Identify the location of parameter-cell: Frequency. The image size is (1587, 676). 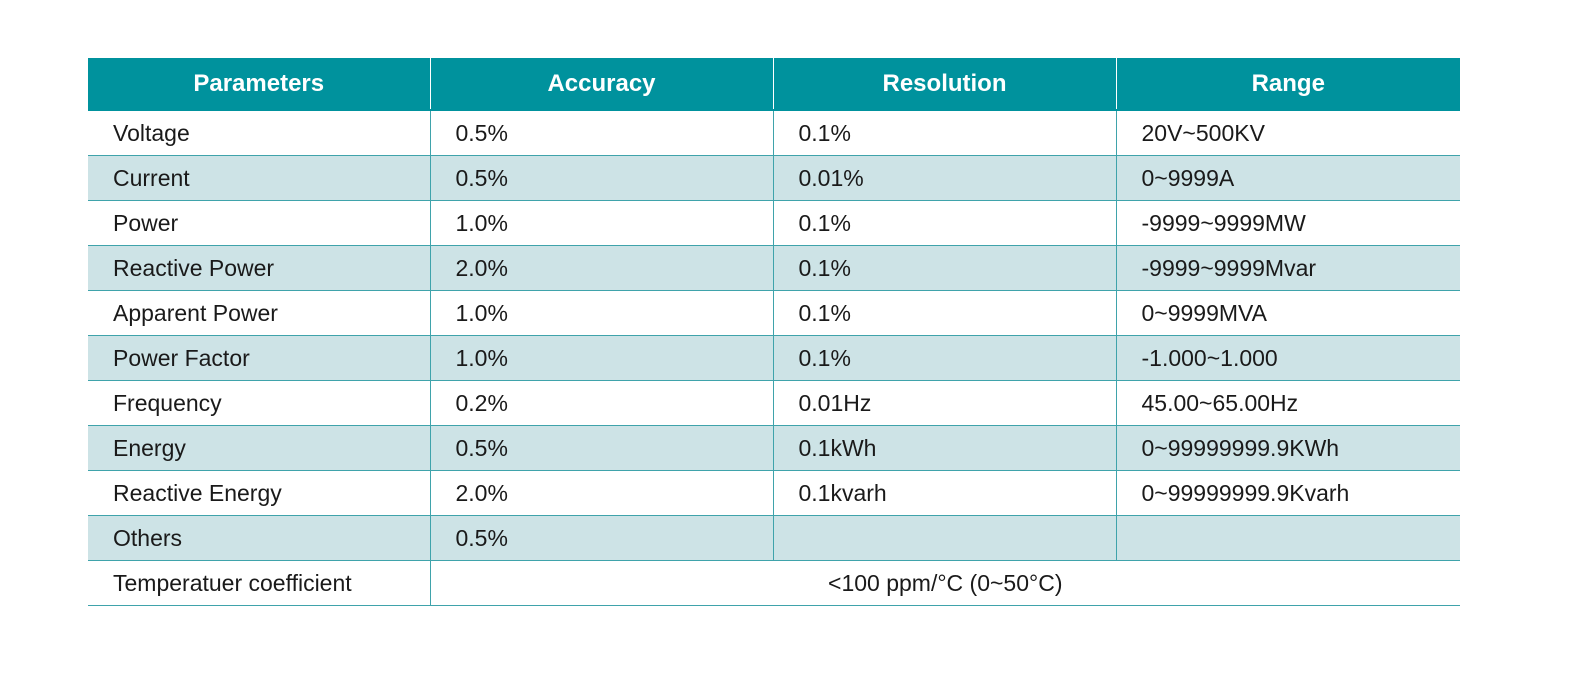
(259, 403).